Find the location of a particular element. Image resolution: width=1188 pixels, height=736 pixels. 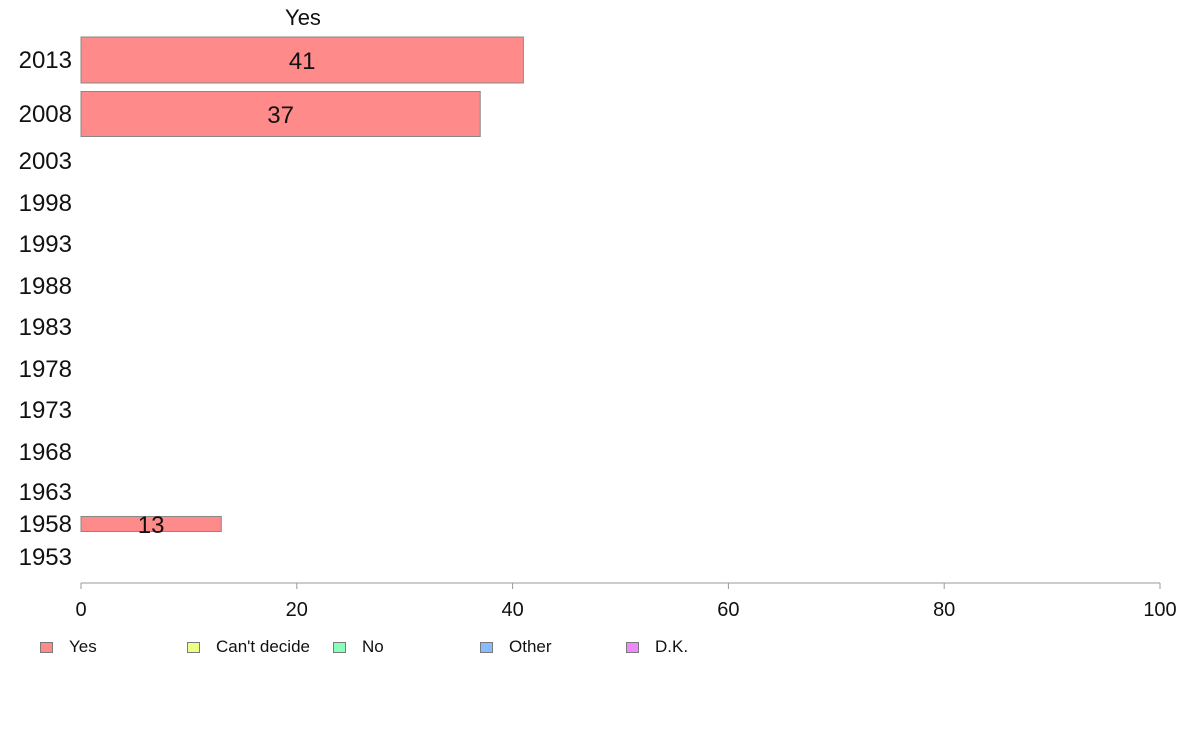

row-label: 1953 is located at coordinates (45, 557).